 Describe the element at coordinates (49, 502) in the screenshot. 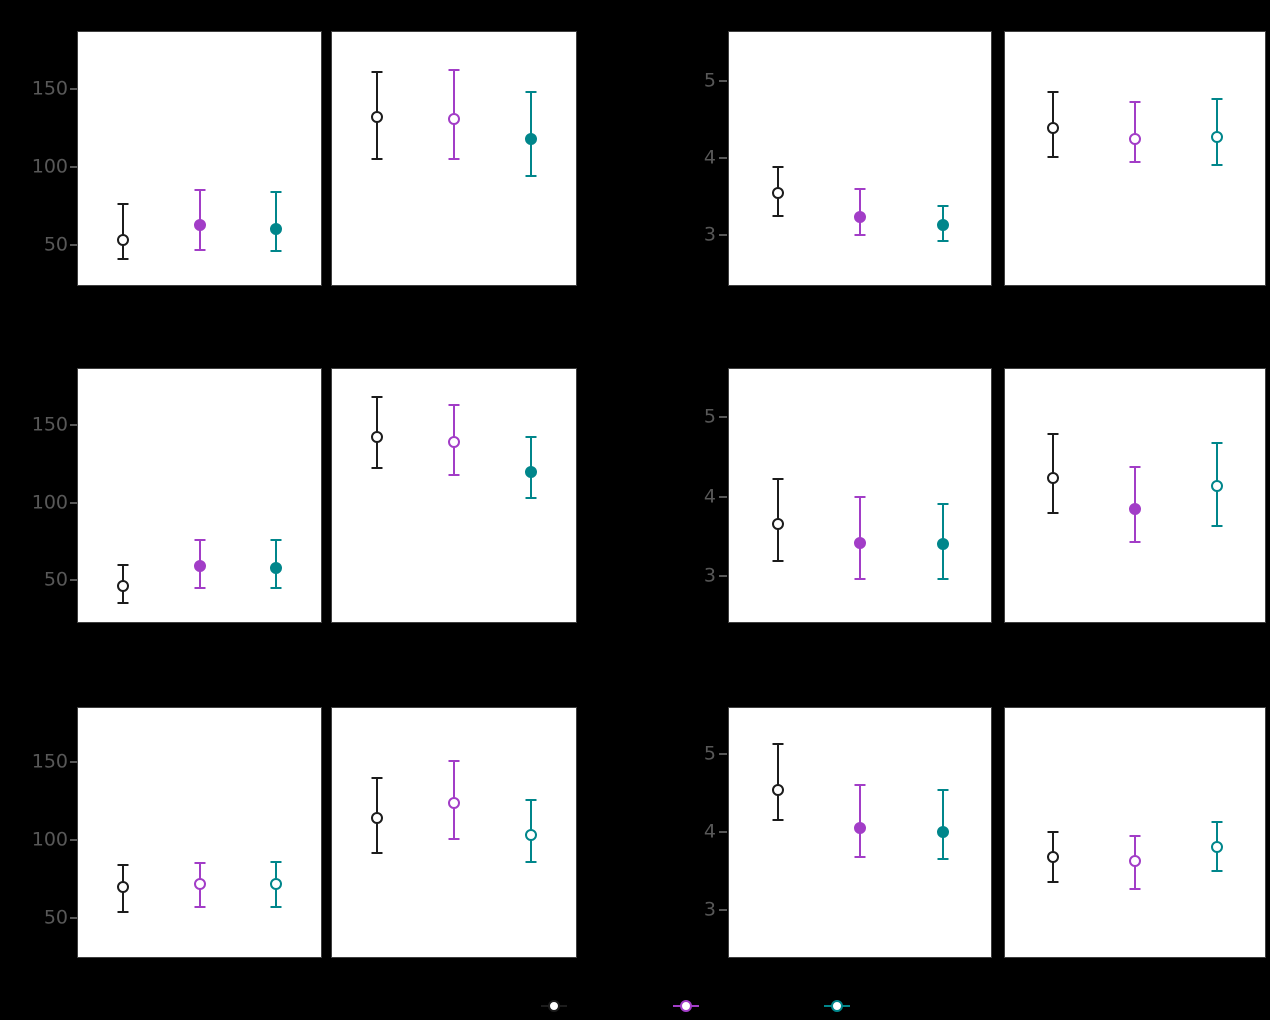

I see `y-tick-label: 100` at that location.